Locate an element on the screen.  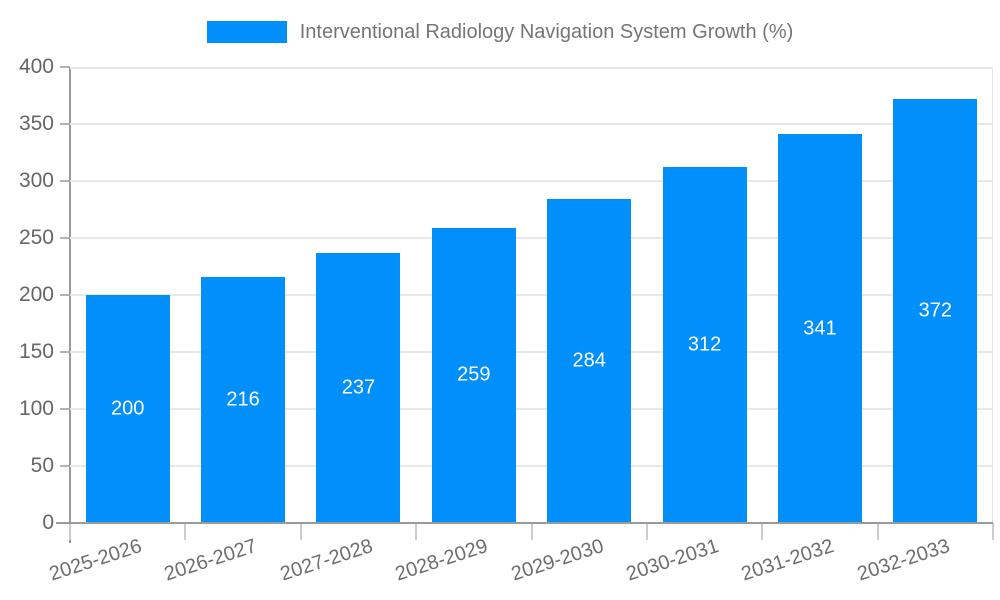
y-axis-label: 200 is located at coordinates (36, 294).